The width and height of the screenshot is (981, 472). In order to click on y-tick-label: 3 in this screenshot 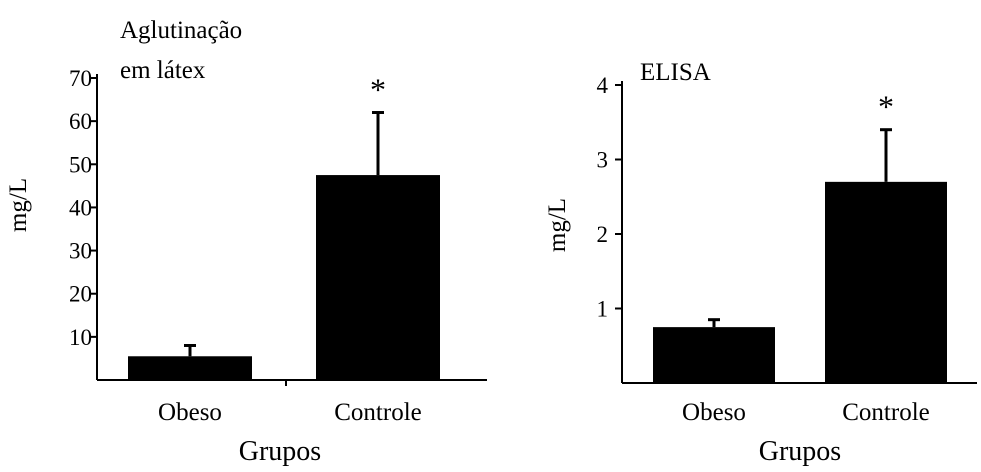, I will do `click(603, 160)`.